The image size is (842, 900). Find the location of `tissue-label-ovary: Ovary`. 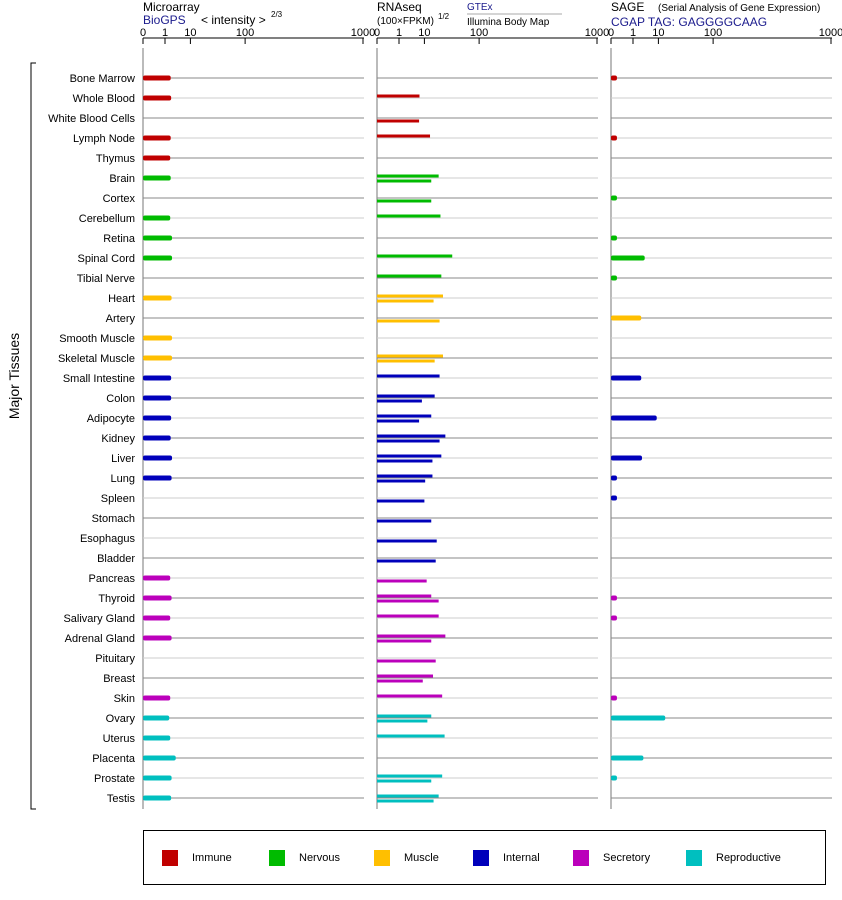

tissue-label-ovary: Ovary is located at coordinates (121, 719).